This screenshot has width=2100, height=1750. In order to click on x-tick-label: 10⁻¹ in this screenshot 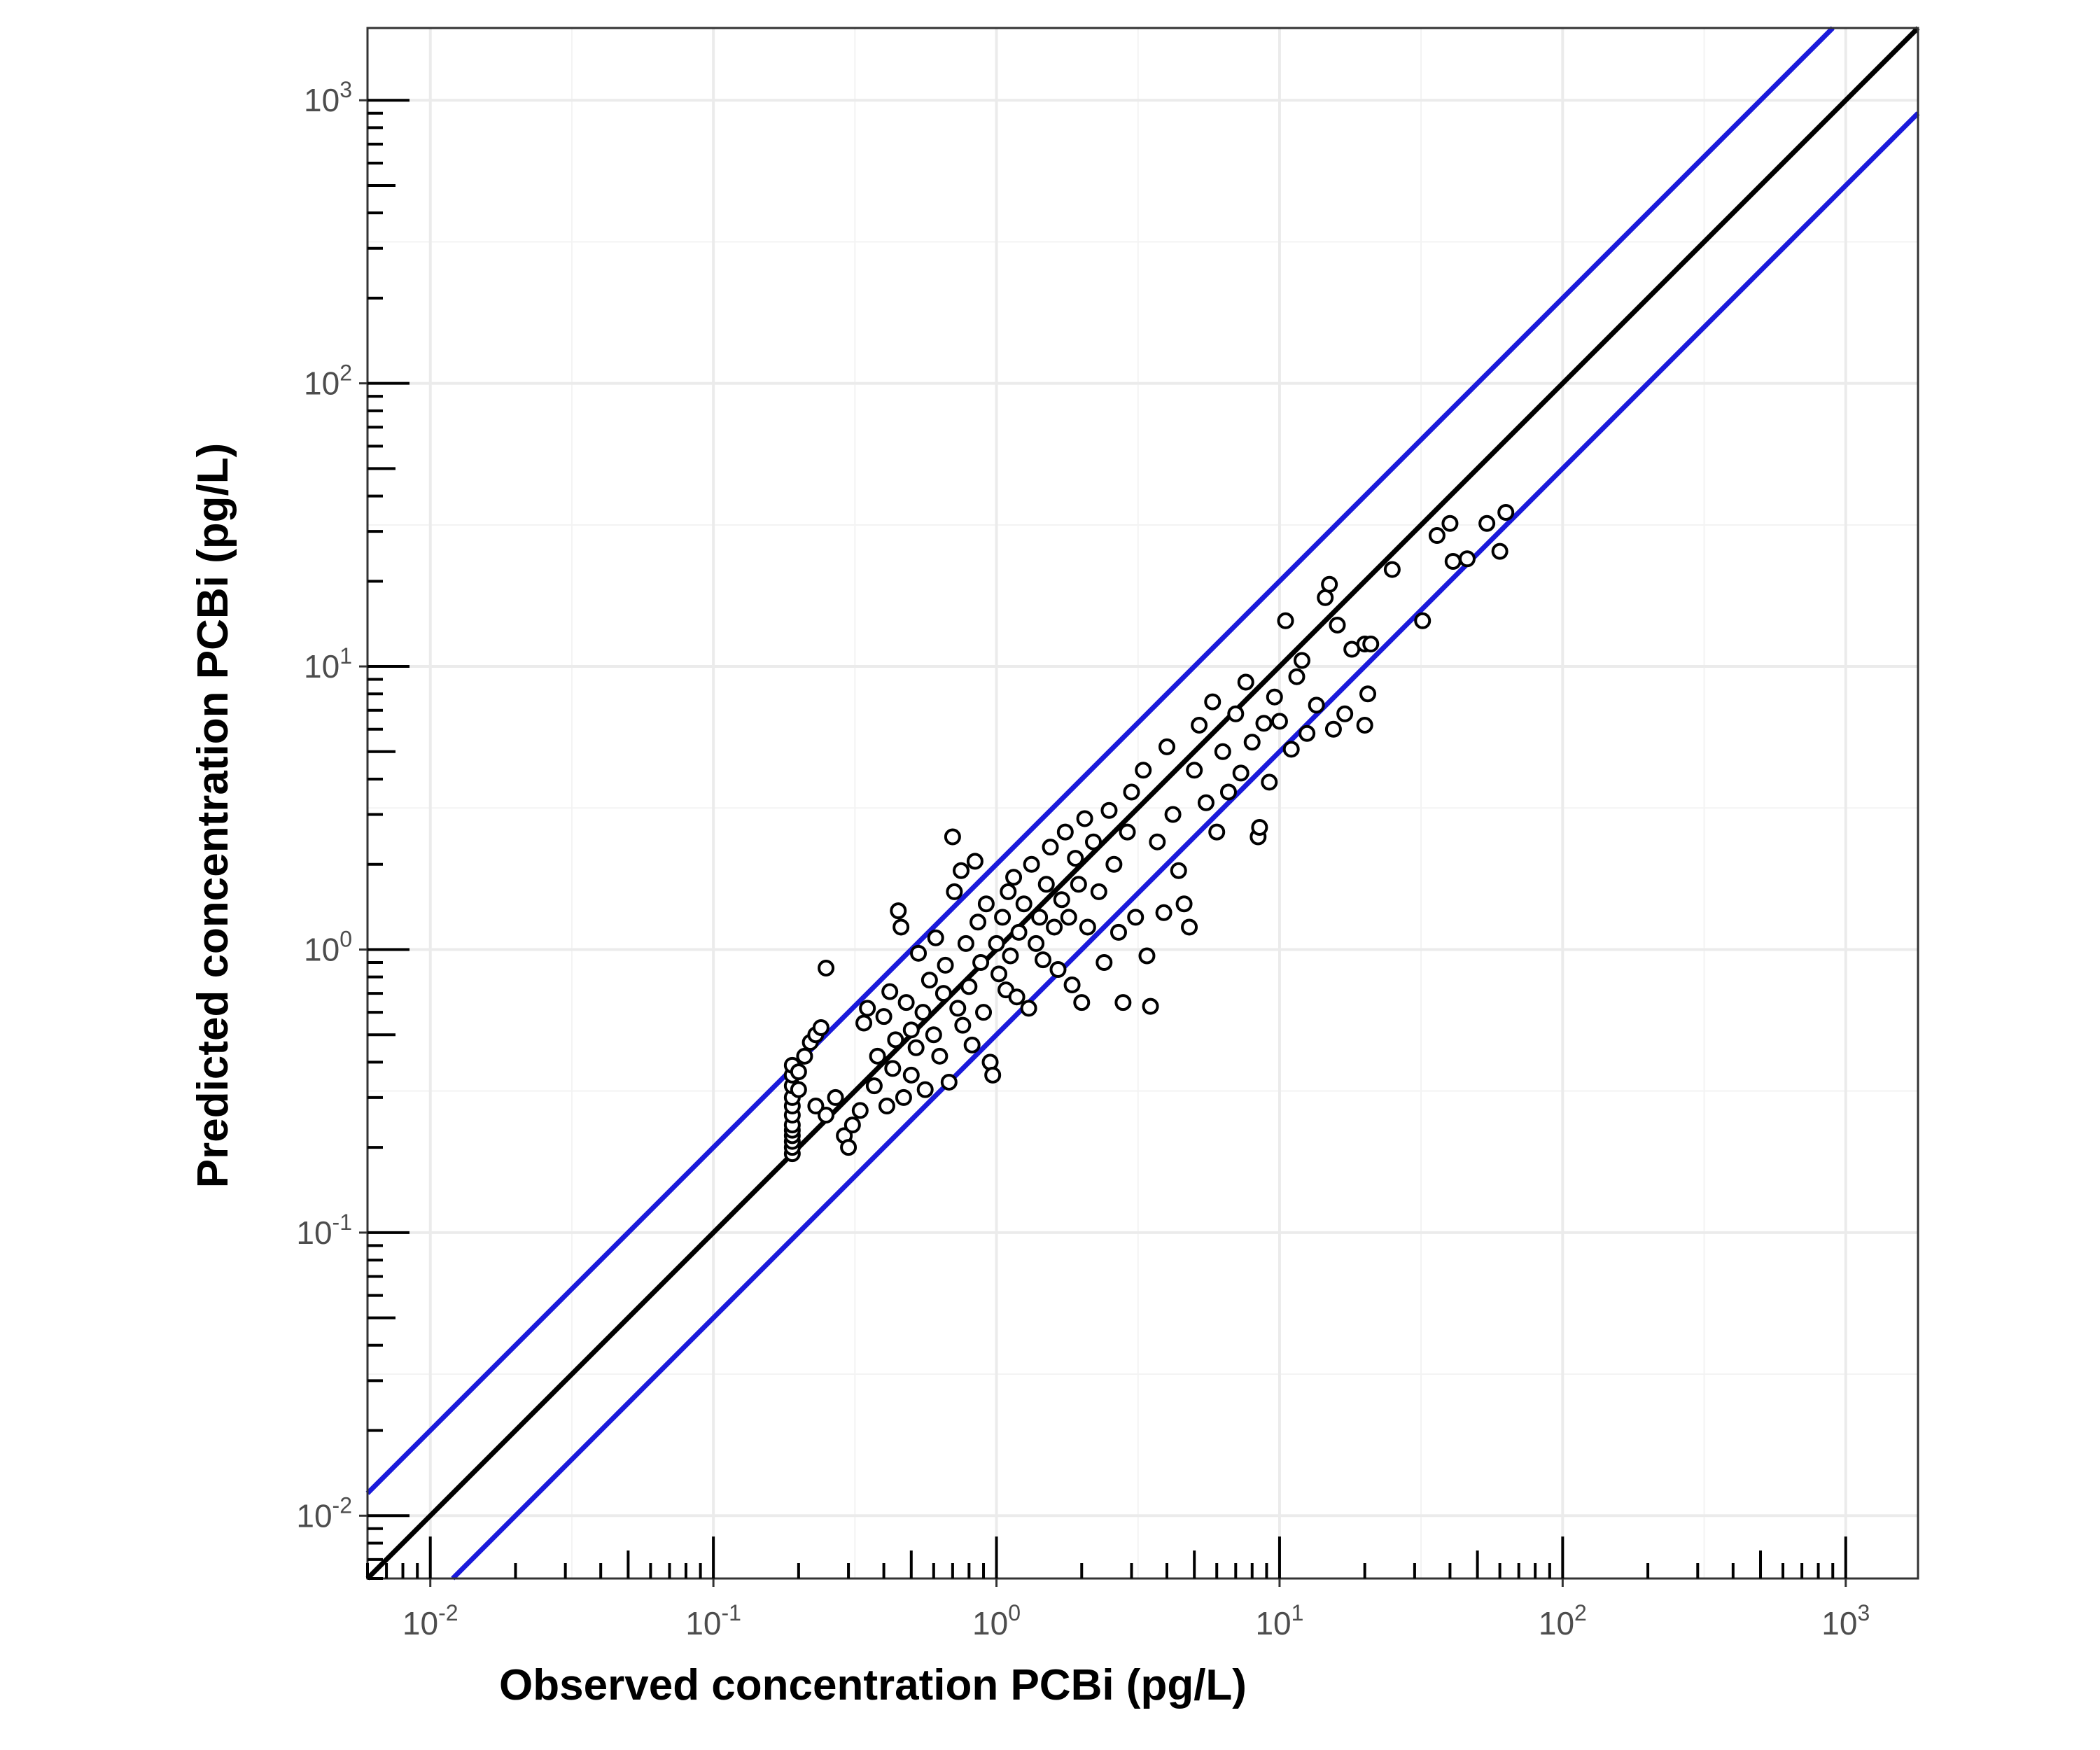, I will do `click(713, 1621)`.